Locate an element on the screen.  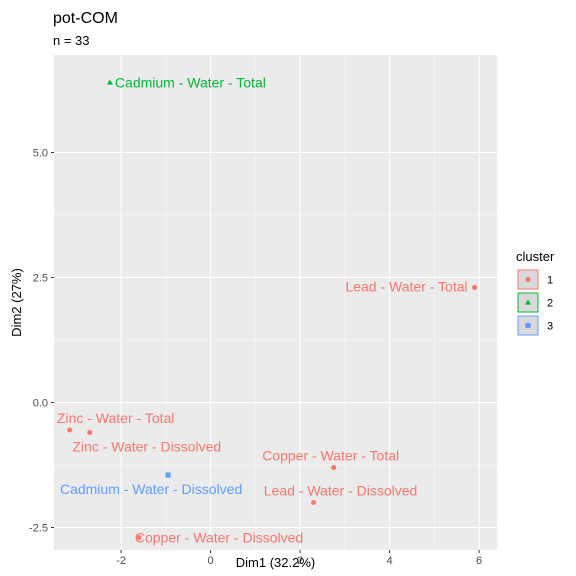
point-label: Lead - Water - Dissolved is located at coordinates (341, 491).